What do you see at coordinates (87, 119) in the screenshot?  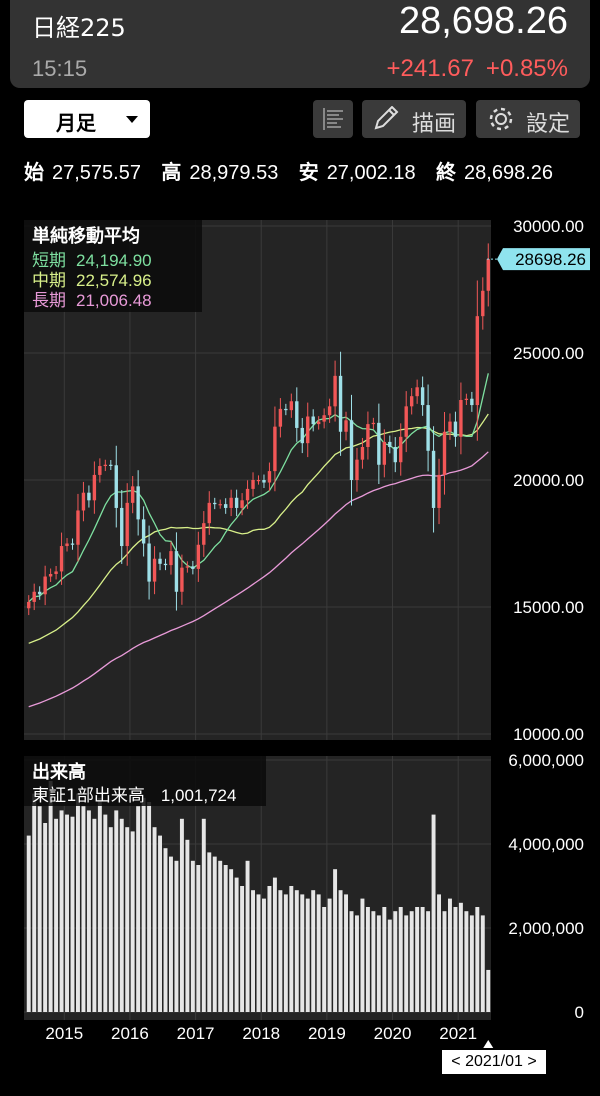 I see `period-dropdown: 月足` at bounding box center [87, 119].